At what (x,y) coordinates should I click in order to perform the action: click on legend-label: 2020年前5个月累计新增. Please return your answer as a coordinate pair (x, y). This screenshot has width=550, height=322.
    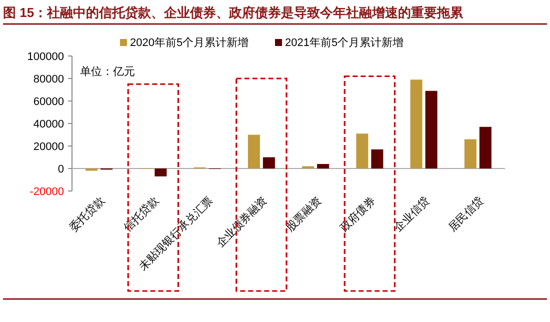
    Looking at the image, I should click on (189, 42).